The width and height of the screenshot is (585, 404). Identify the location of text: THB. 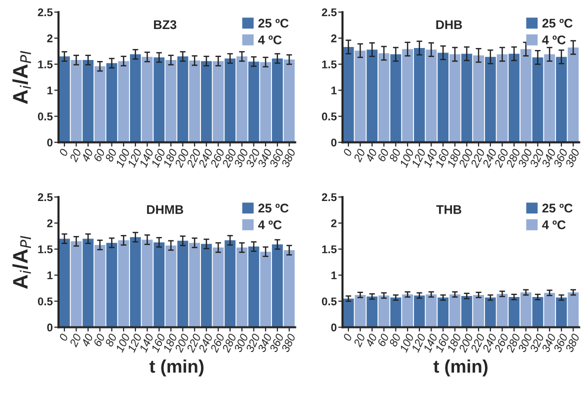
(449, 209).